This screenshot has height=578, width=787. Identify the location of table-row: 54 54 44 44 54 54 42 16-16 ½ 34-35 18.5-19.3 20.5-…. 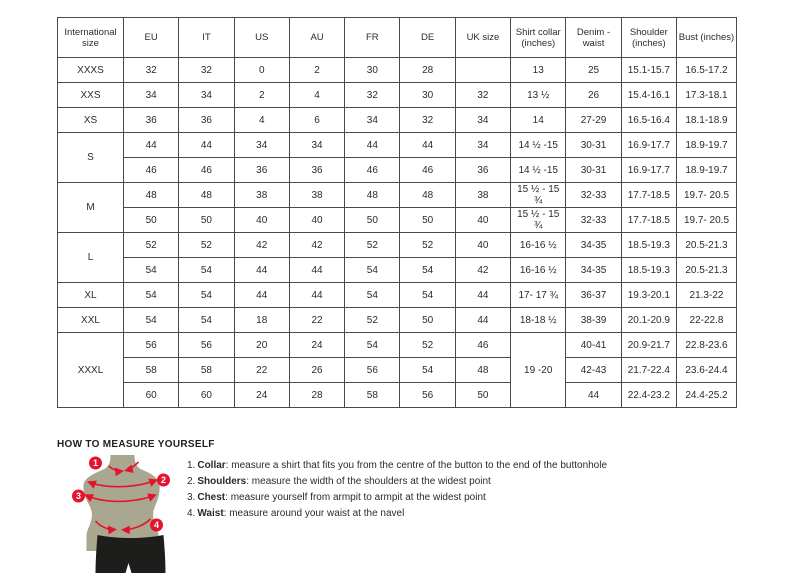
(397, 270).